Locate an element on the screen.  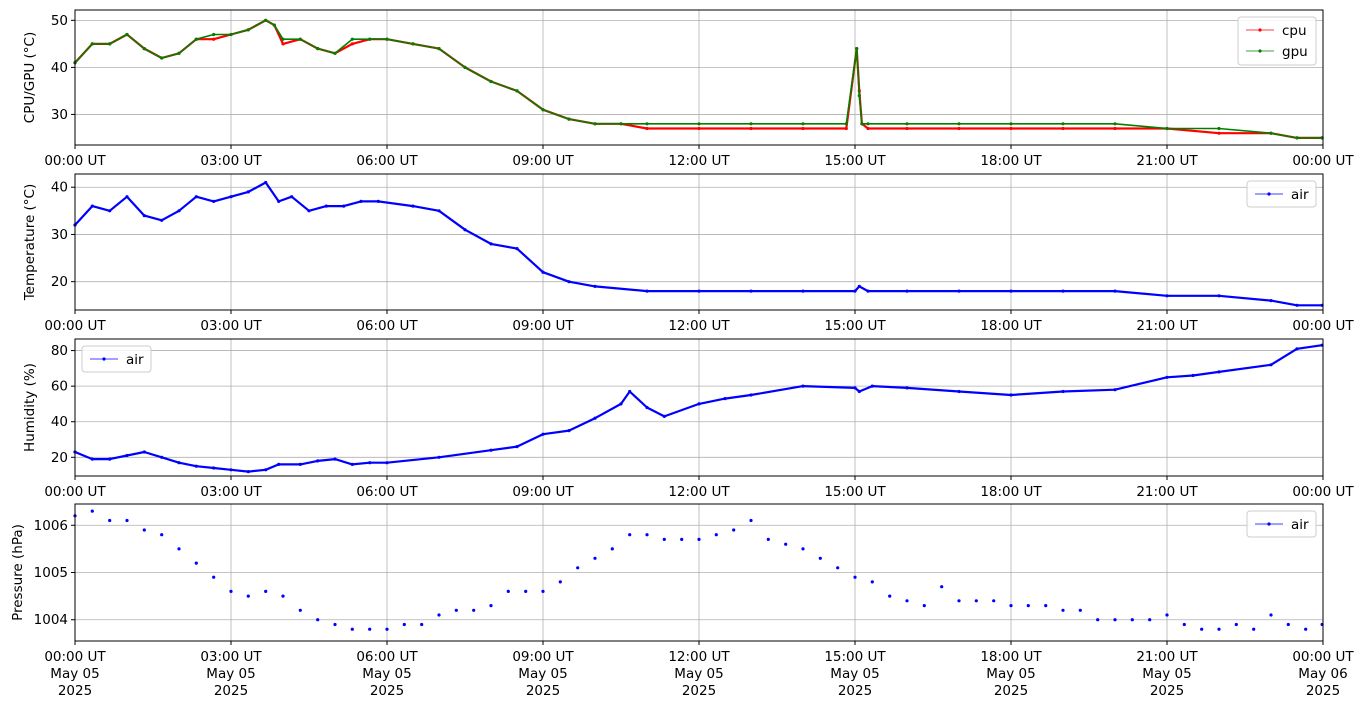
y-tick-label: 40 is located at coordinates (59, 188).